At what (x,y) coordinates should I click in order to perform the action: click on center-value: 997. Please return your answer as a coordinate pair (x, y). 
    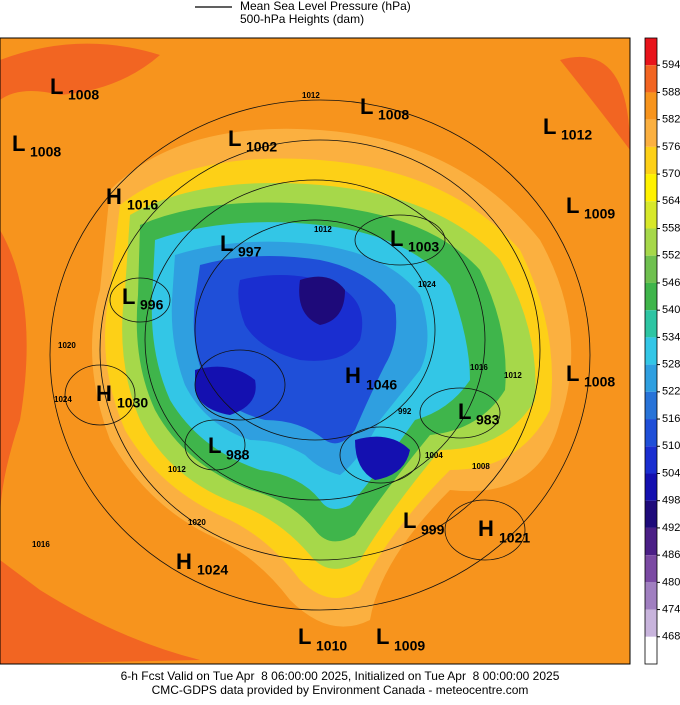
    Looking at the image, I should click on (250, 252).